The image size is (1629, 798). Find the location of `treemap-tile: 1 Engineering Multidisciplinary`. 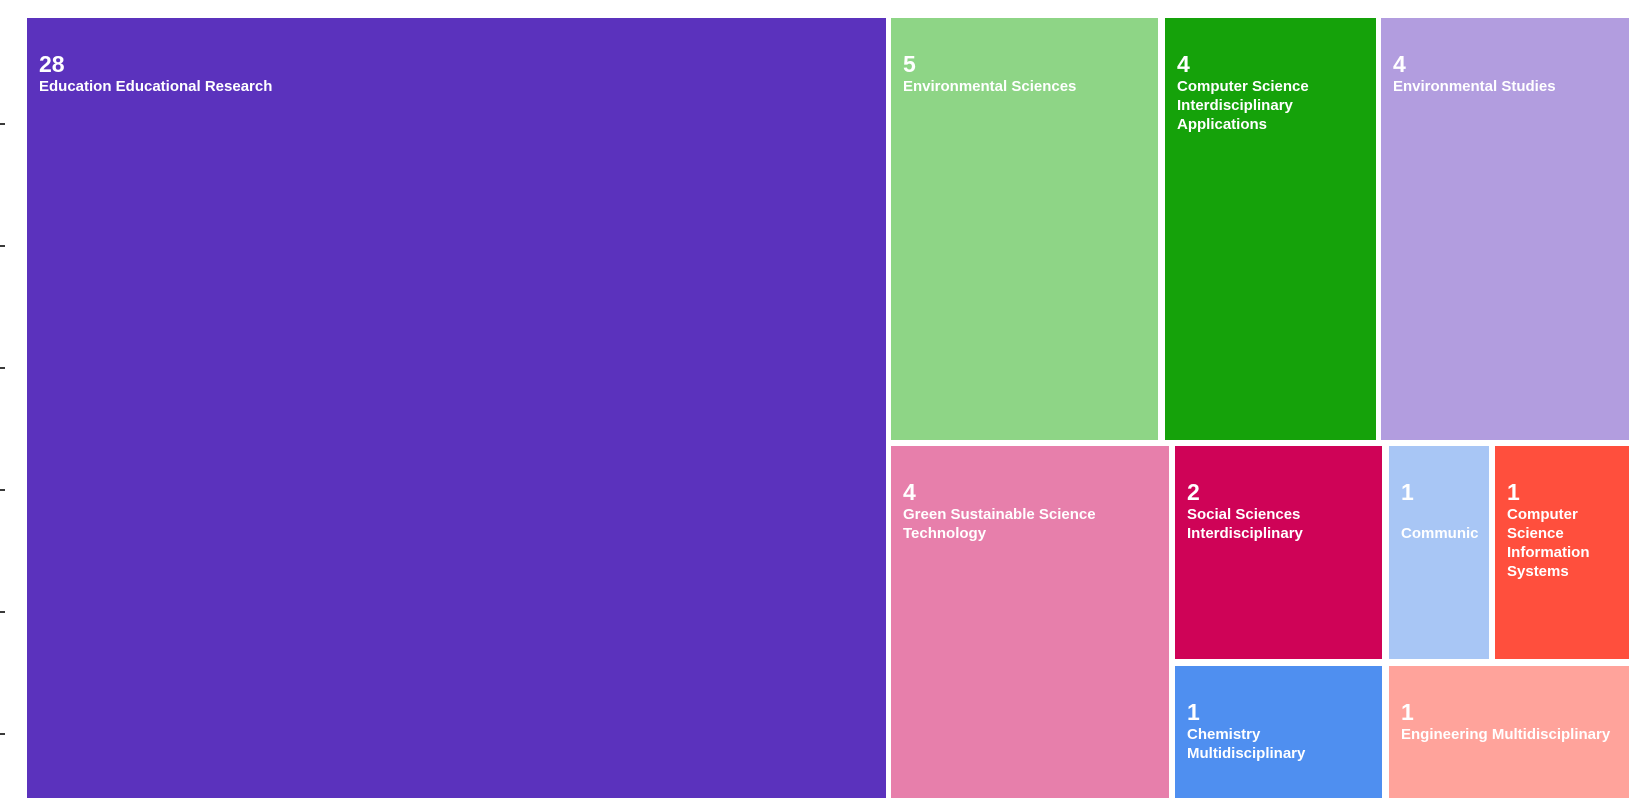

treemap-tile: 1 Engineering Multidisciplinary is located at coordinates (1509, 732).